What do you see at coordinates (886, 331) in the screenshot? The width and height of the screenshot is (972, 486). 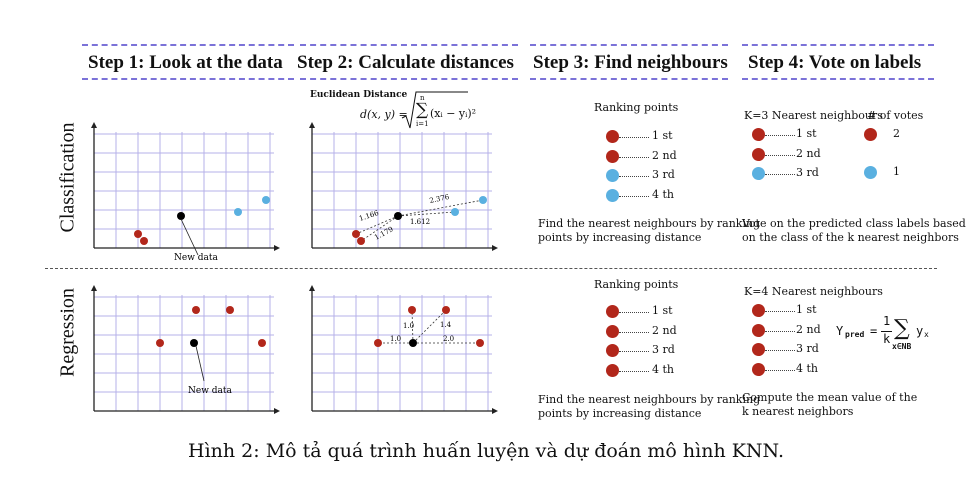 I see `formula-frac-bar` at bounding box center [886, 331].